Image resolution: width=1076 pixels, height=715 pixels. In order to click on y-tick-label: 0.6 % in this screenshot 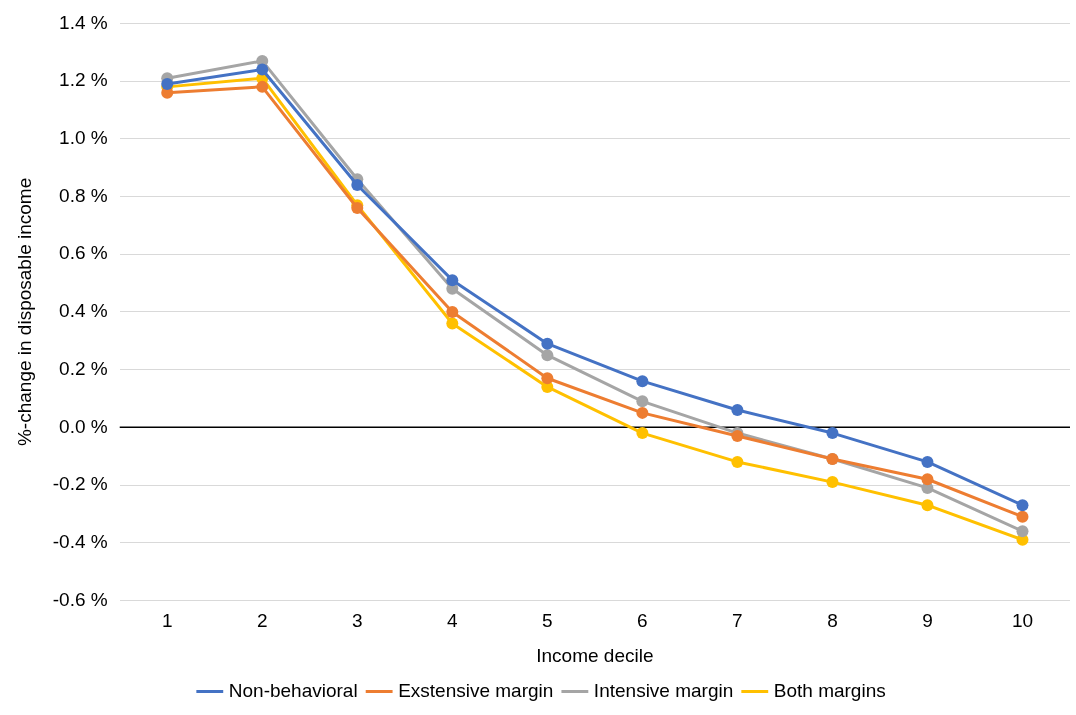, I will do `click(83, 253)`.